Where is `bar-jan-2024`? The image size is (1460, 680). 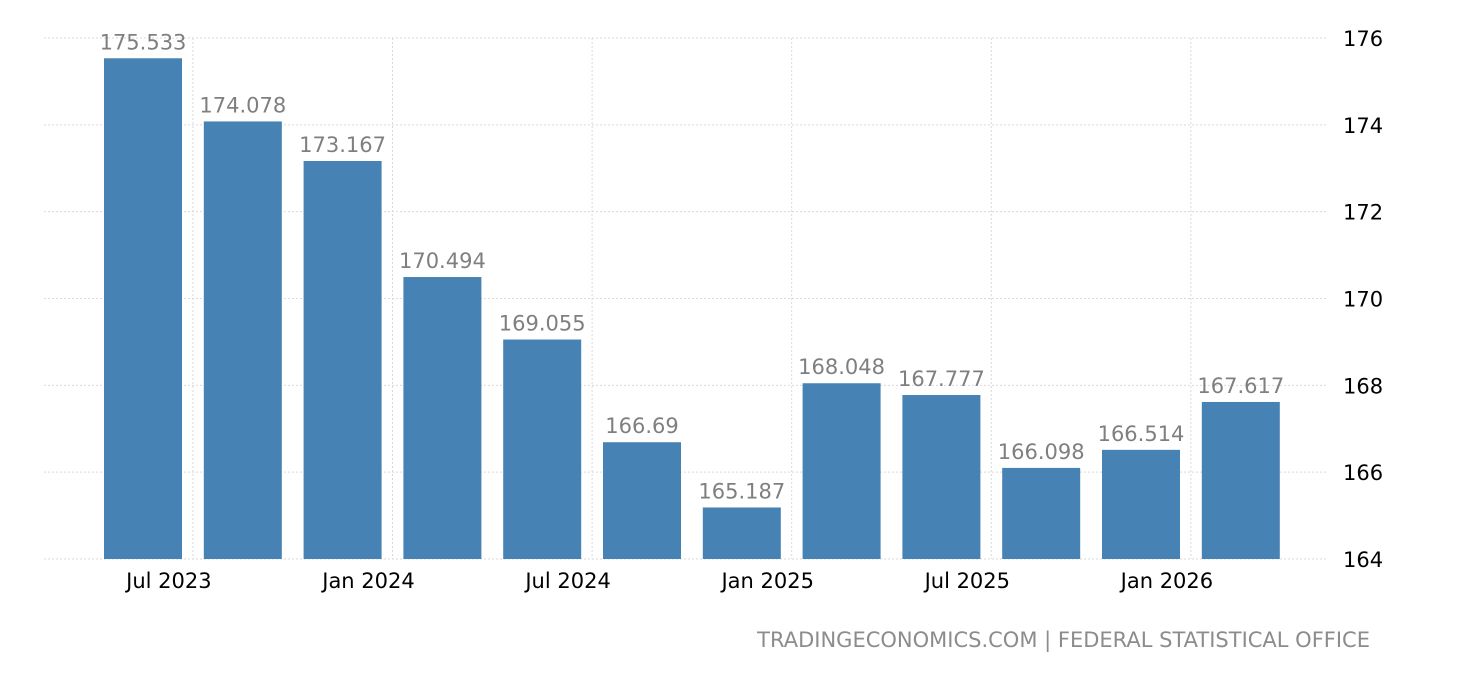 bar-jan-2024 is located at coordinates (342, 359).